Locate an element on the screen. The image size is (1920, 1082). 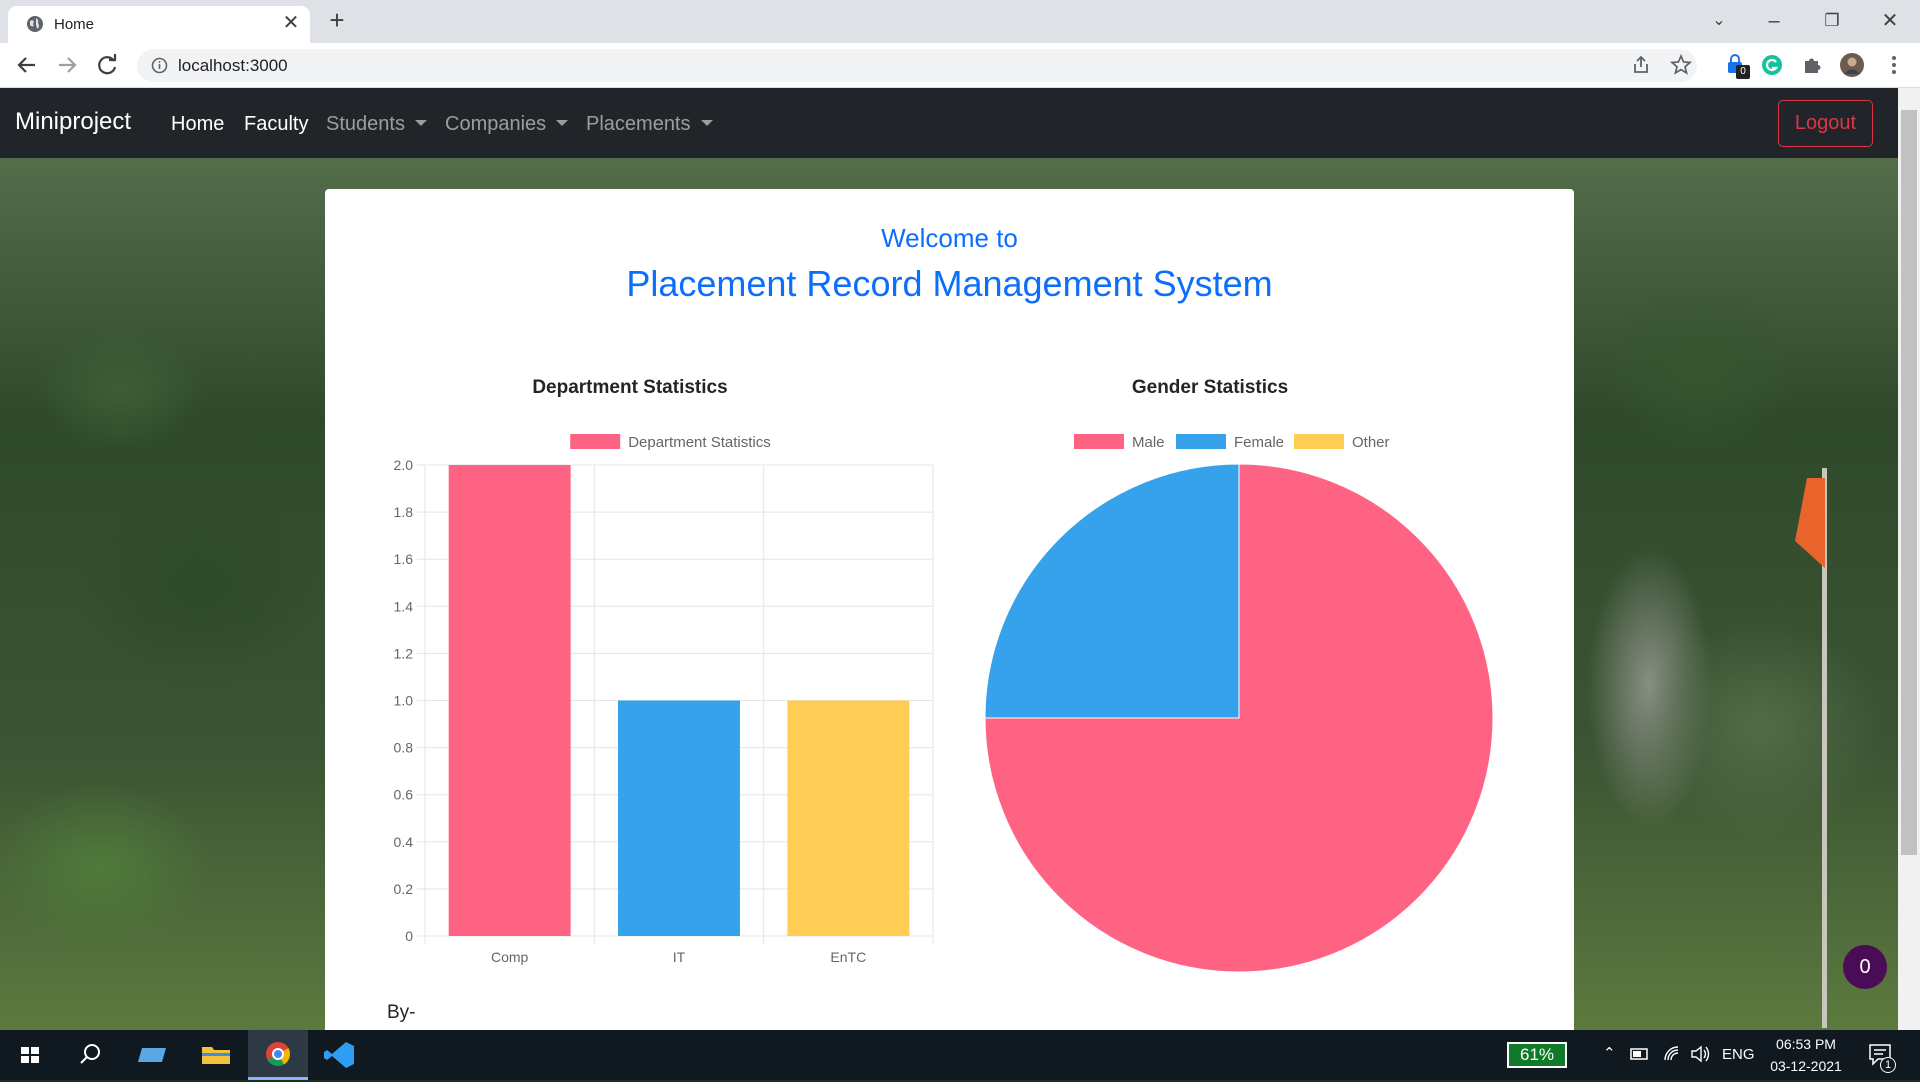
vscode-icon is located at coordinates (340, 1055).